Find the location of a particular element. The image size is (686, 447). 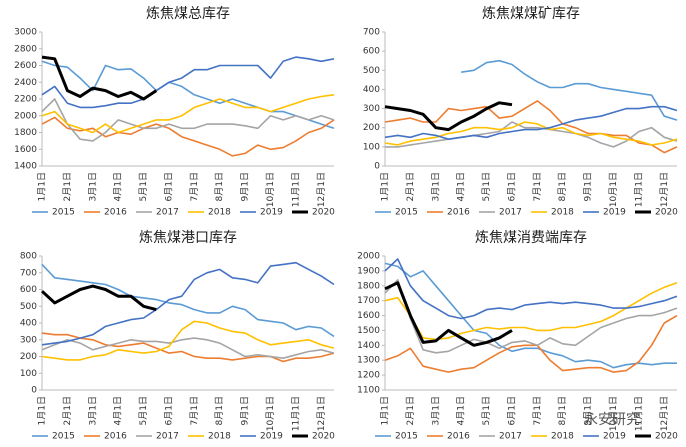

chart-title: 炼焦煤煤矿库存 is located at coordinates (531, 14).